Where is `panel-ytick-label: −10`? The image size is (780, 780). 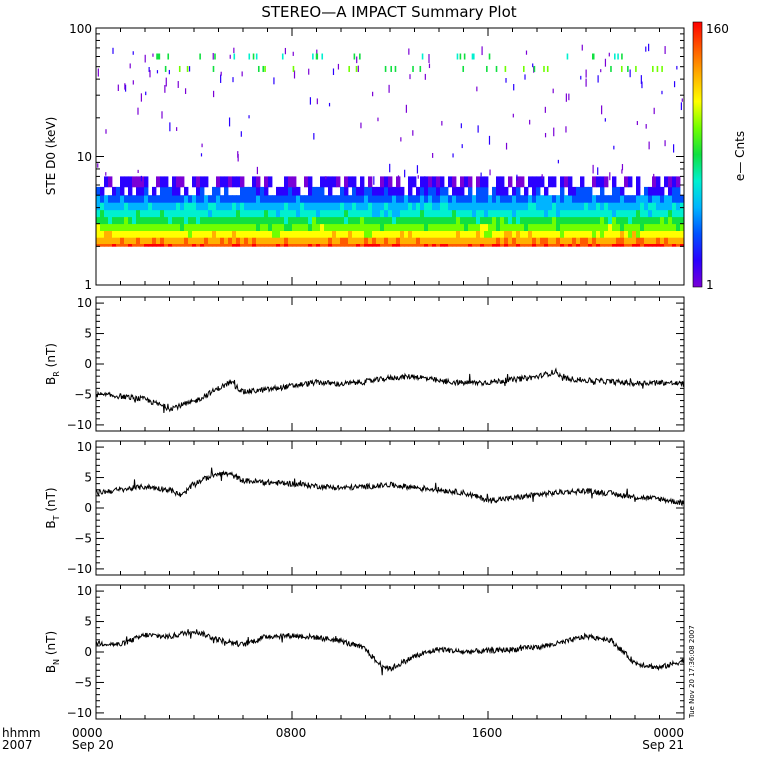
panel-ytick-label: −10 is located at coordinates (79, 569).